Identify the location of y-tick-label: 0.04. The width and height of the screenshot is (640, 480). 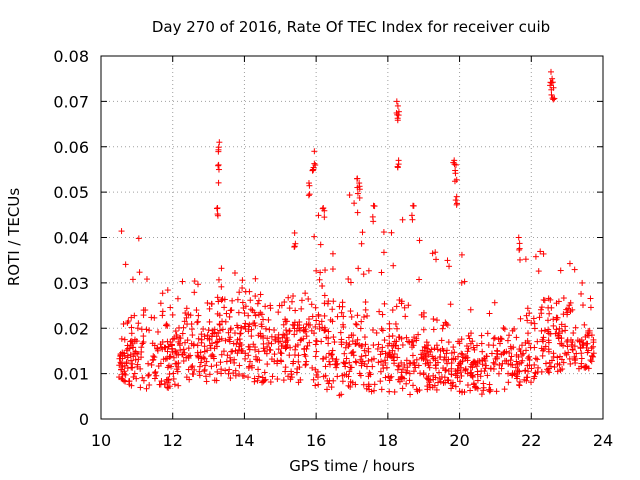
(71, 238).